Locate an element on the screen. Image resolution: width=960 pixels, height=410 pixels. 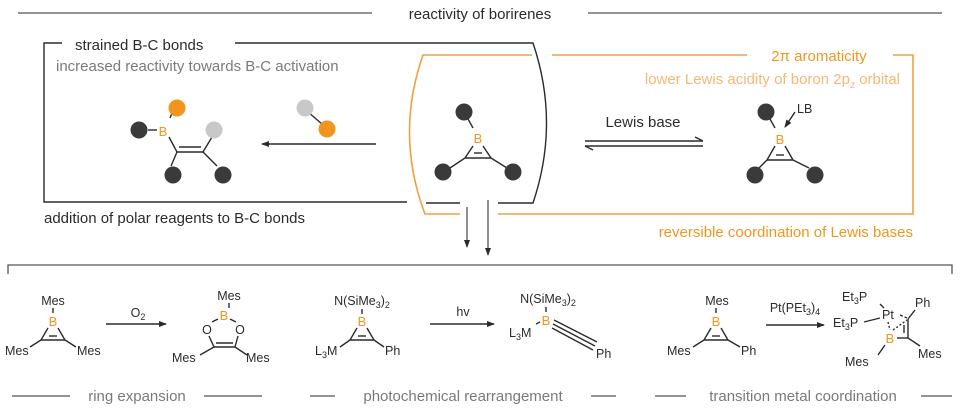
right-panel-subheading: lower Lewis acidity of boron 2pz orbital is located at coordinates (772, 81).